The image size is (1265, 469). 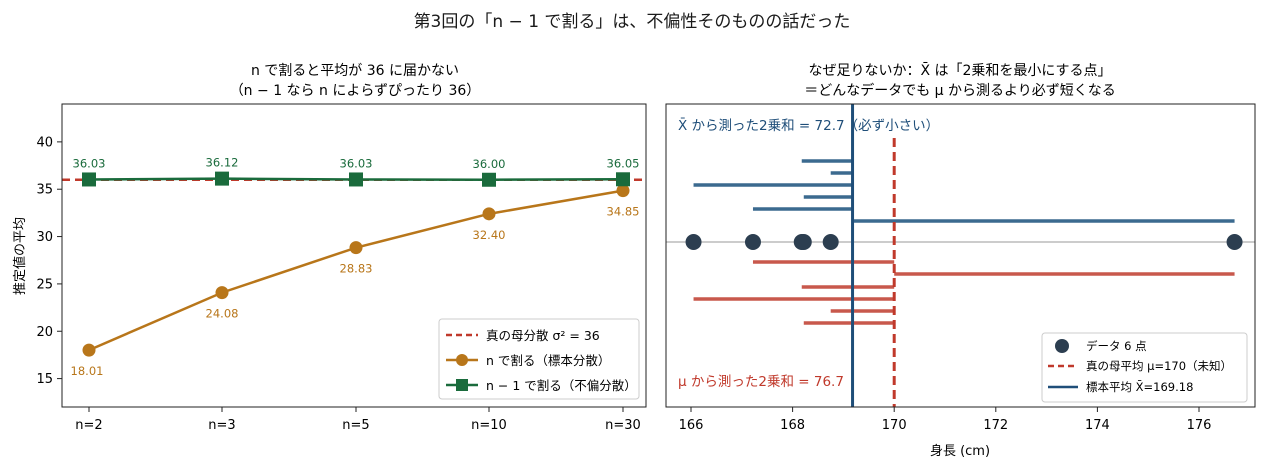 What do you see at coordinates (489, 425) in the screenshot?
I see `x-tick-label: n=10` at bounding box center [489, 425].